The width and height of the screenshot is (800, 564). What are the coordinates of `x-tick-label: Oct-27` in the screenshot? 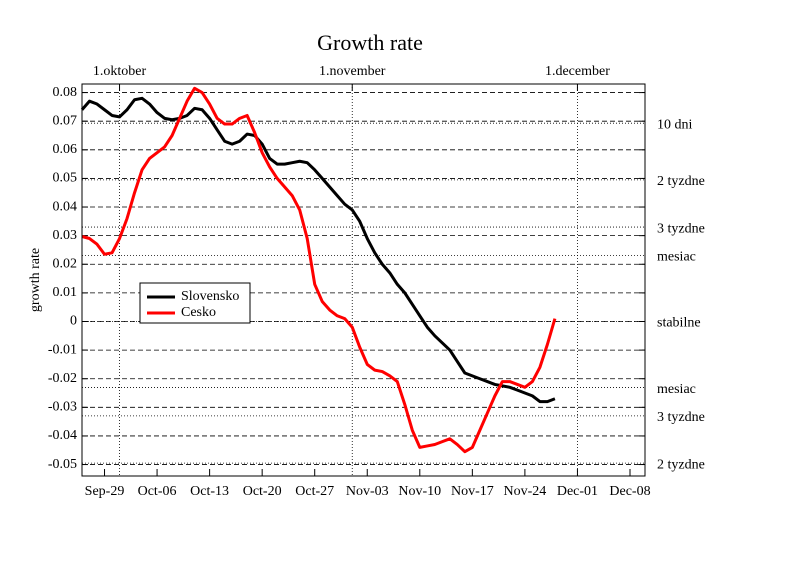 It's located at (314, 491).